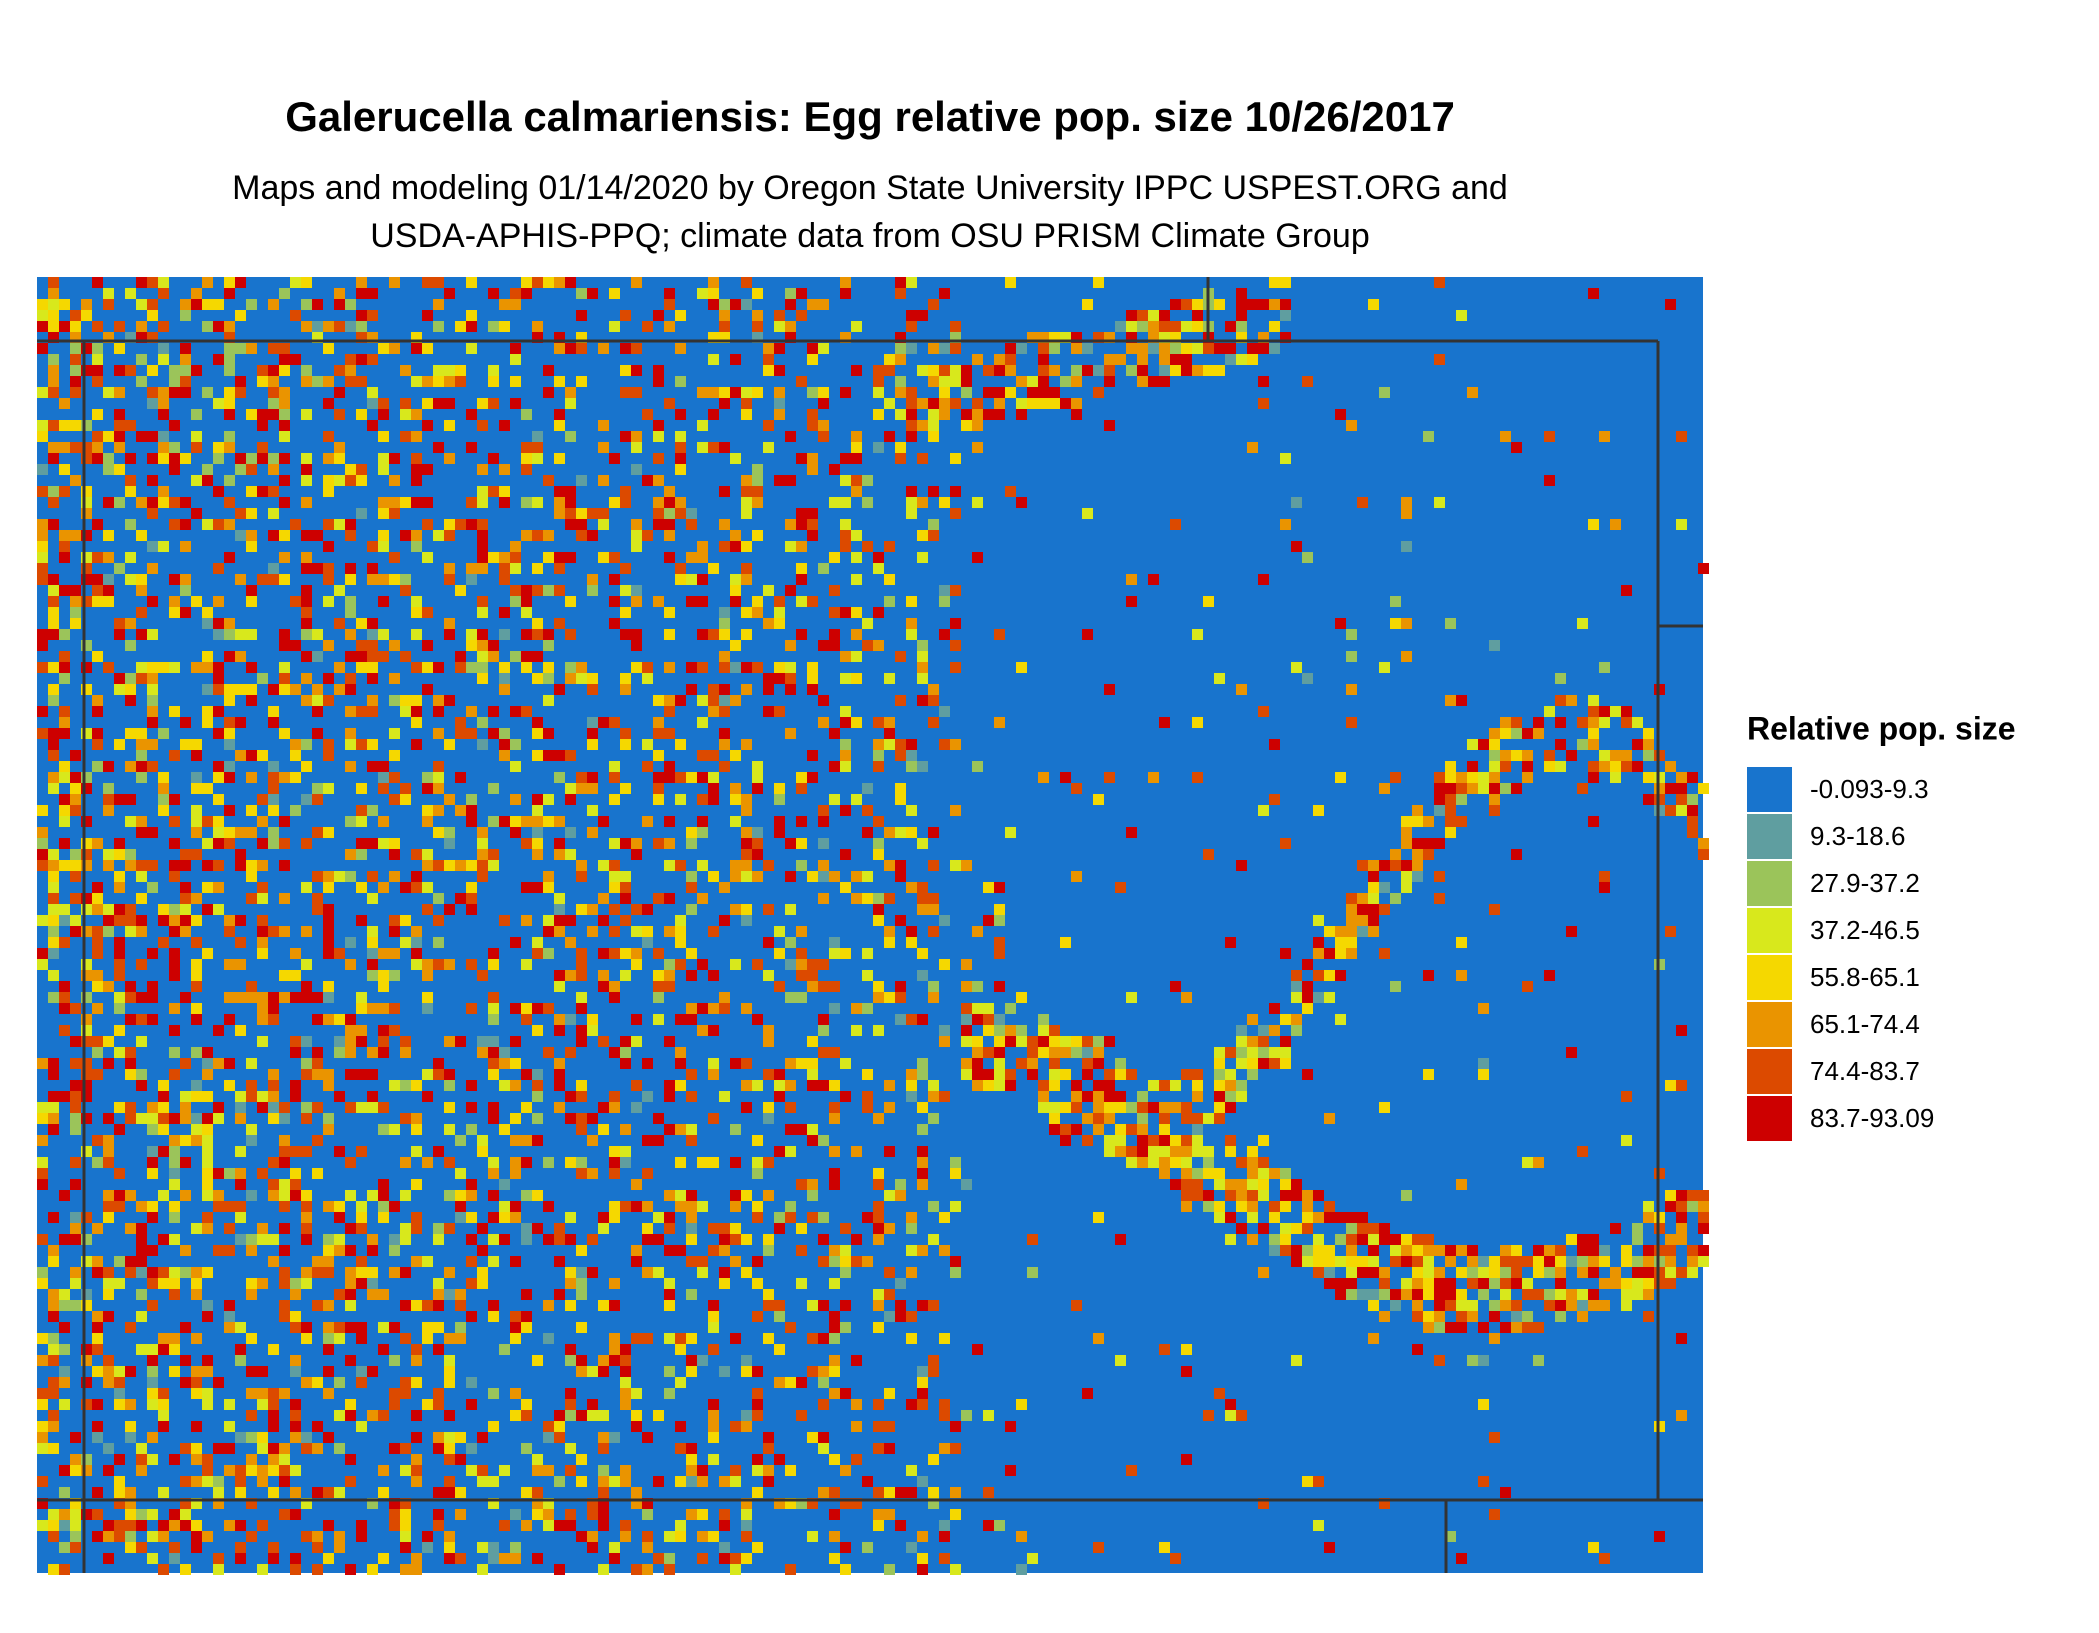 This screenshot has height=1633, width=2099. What do you see at coordinates (1865, 1024) in the screenshot?
I see `legend-label: 65.1-74.4` at bounding box center [1865, 1024].